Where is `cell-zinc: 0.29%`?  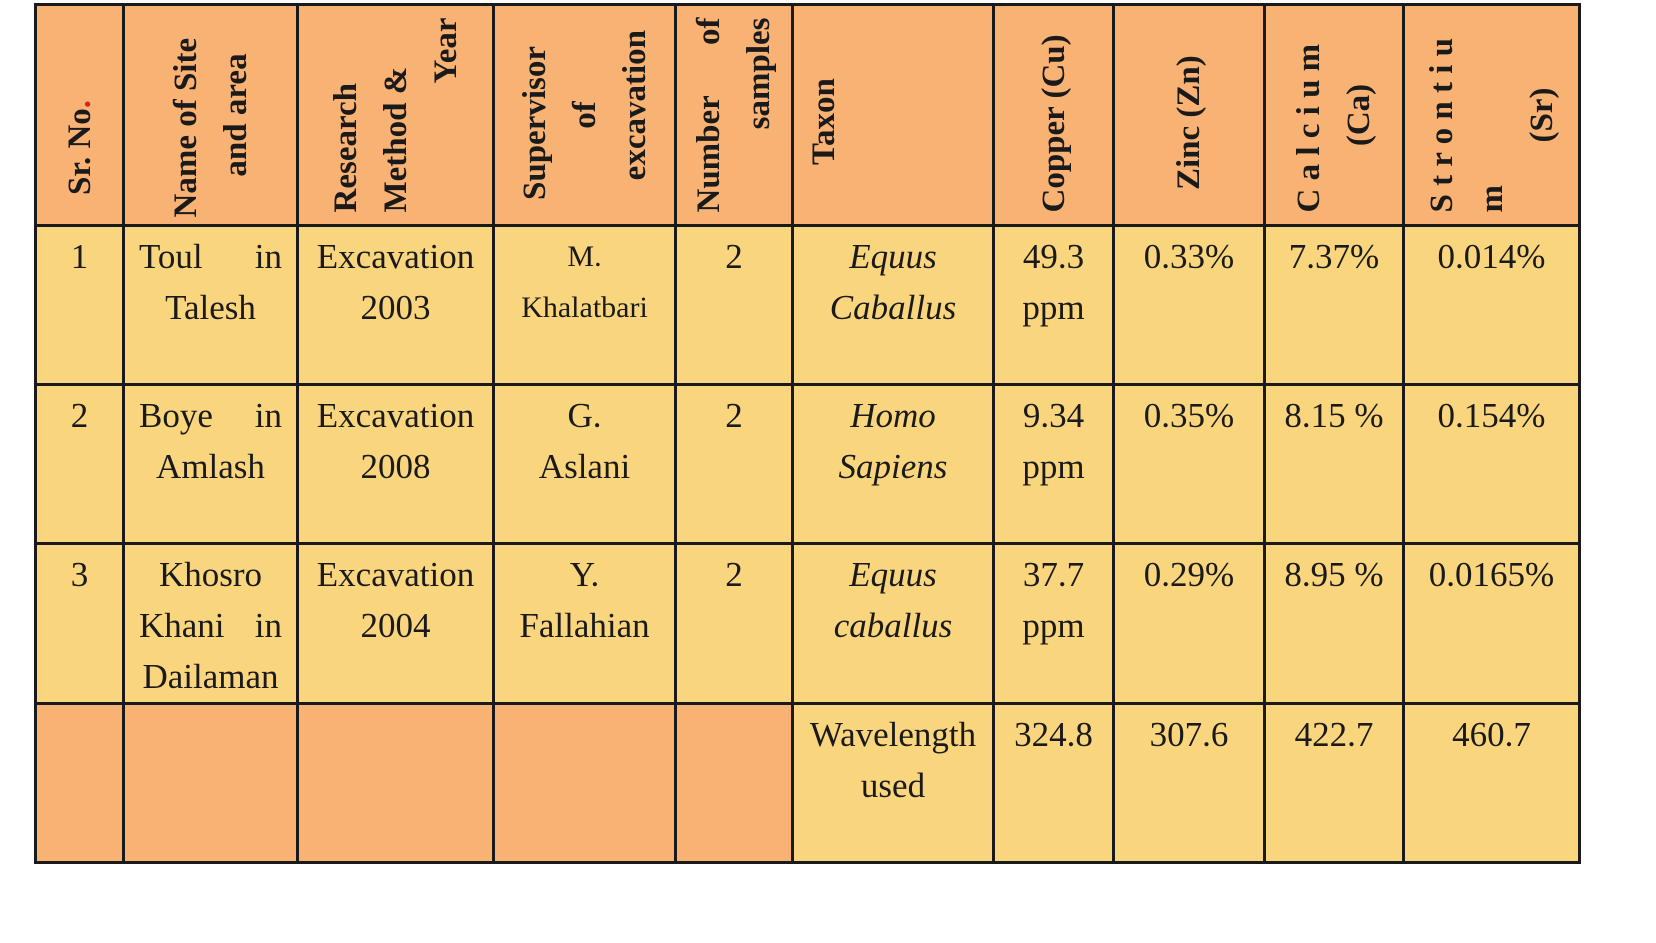
cell-zinc: 0.29% is located at coordinates (1189, 623).